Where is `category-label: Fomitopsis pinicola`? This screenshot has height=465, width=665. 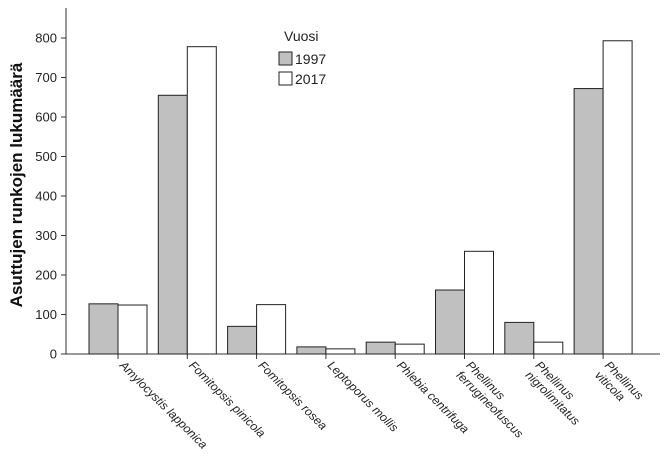 category-label: Fomitopsis pinicola is located at coordinates (227, 399).